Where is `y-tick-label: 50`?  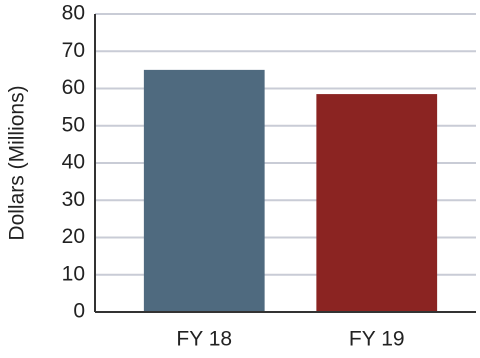 y-tick-label: 50 is located at coordinates (73, 124).